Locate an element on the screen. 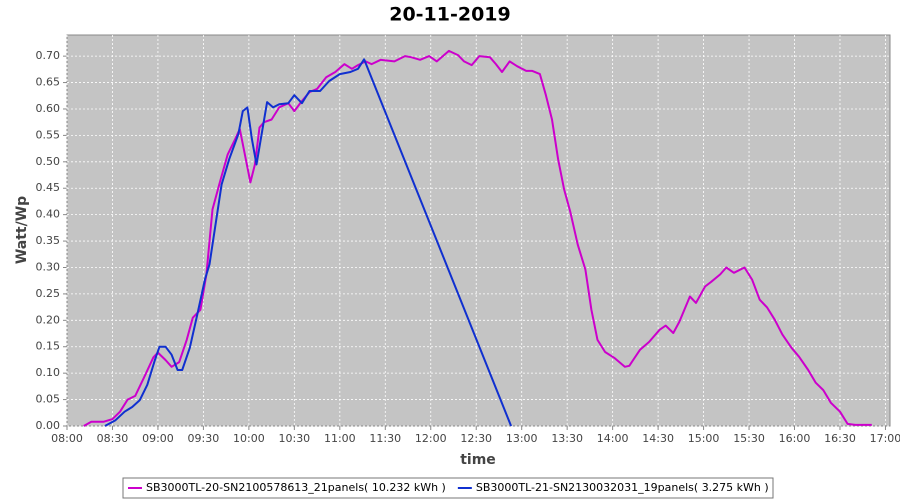 This screenshot has height=504, width=900. y-tick-label: 0.10 is located at coordinates (48, 372).